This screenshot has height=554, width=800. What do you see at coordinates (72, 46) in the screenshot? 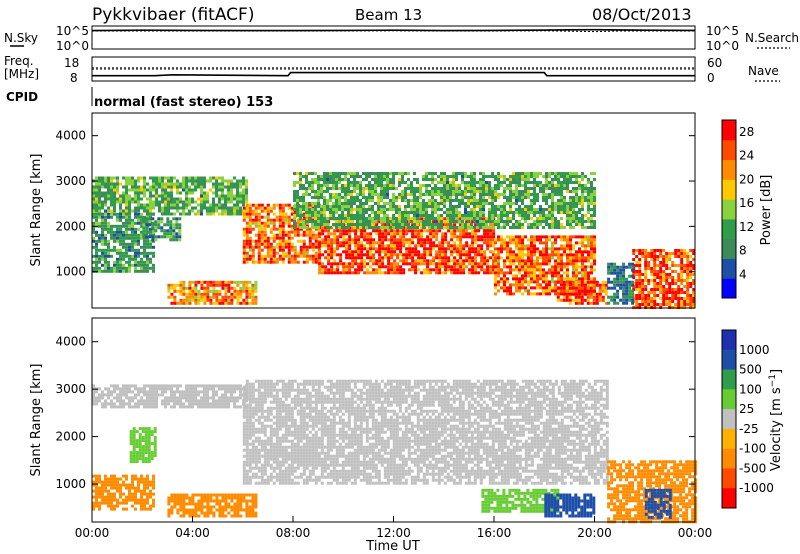
I see `noise-left-tick-bottom: 10^0` at bounding box center [72, 46].